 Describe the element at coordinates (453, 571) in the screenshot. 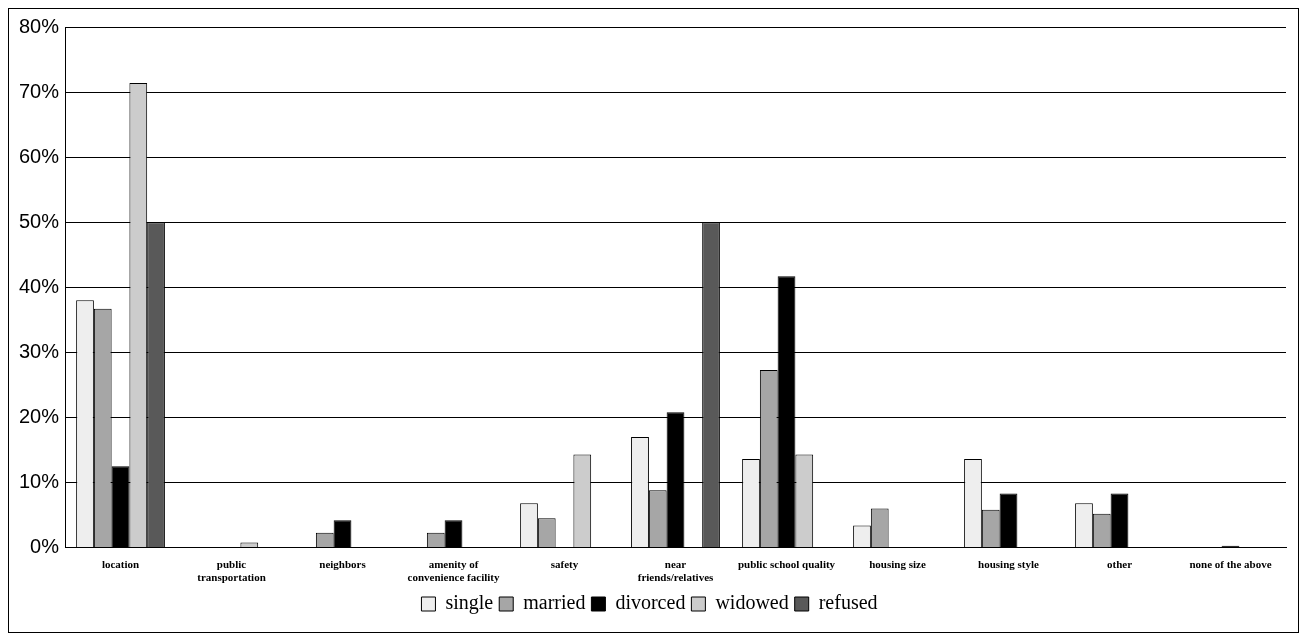

I see `x-tick-label: amenity of convenience facility` at that location.